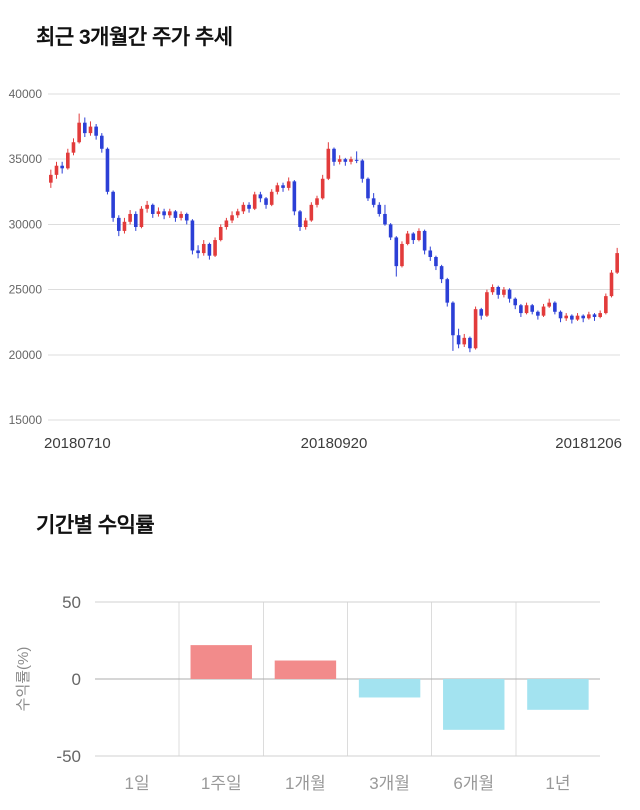  I want to click on x-tick-label: 20180920, so click(334, 443).